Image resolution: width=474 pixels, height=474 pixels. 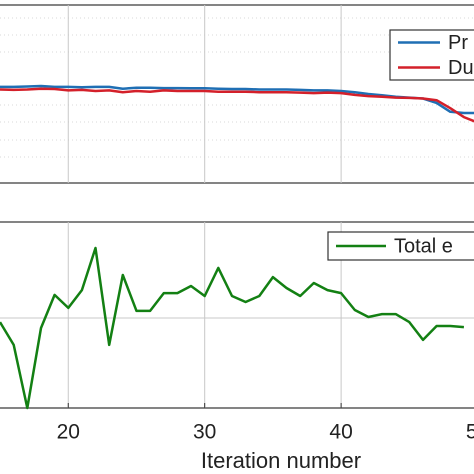 What do you see at coordinates (68, 432) in the screenshot?
I see `x-tick-label: 20` at bounding box center [68, 432].